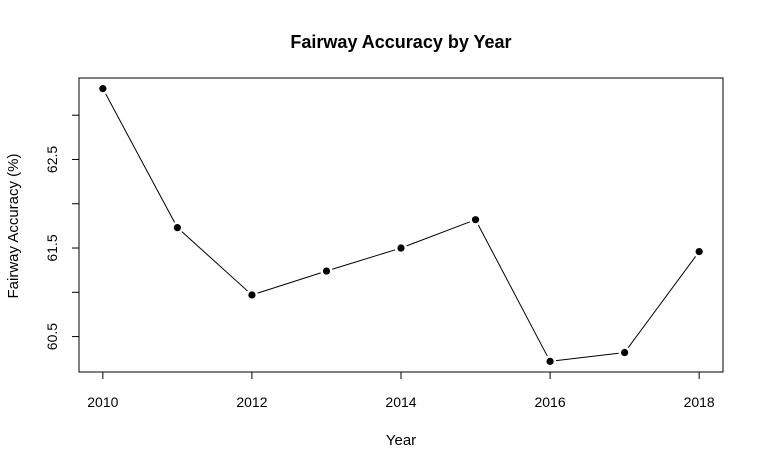 The image size is (764, 470). What do you see at coordinates (52, 247) in the screenshot?
I see `y-tick-label: 61.5` at bounding box center [52, 247].